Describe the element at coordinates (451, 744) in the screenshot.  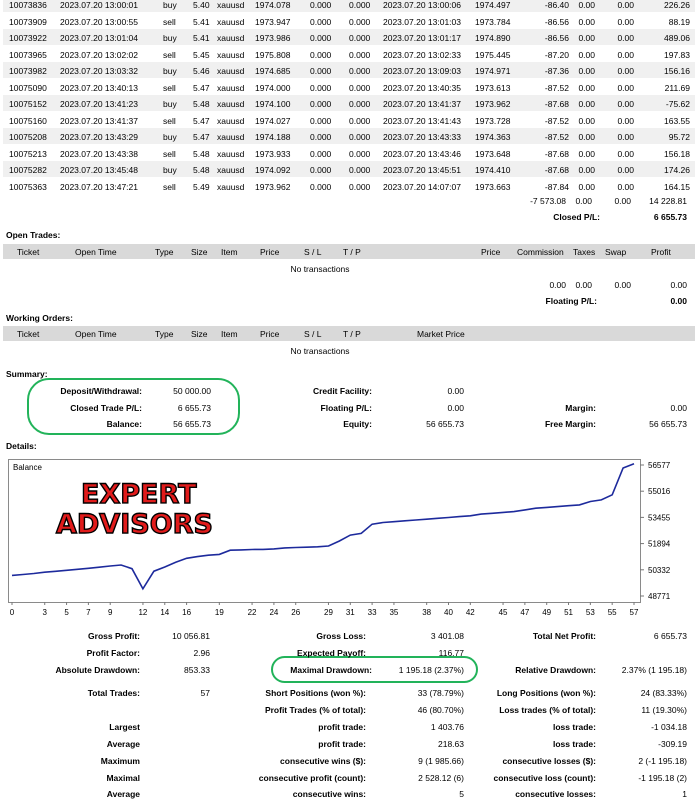
I see `average-profit-value: 218.63` at that location.